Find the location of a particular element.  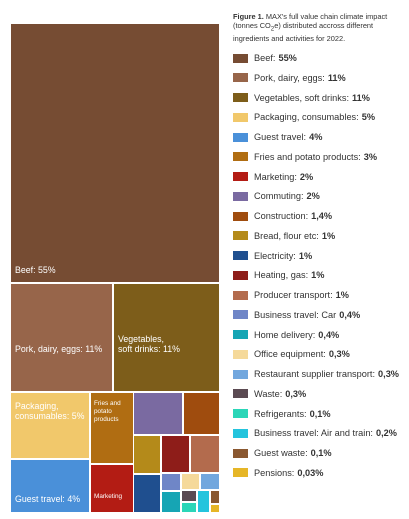

legend-item-pork-dairy-eggs: Pork, dairy, eggs: 11% is located at coordinates (289, 78).